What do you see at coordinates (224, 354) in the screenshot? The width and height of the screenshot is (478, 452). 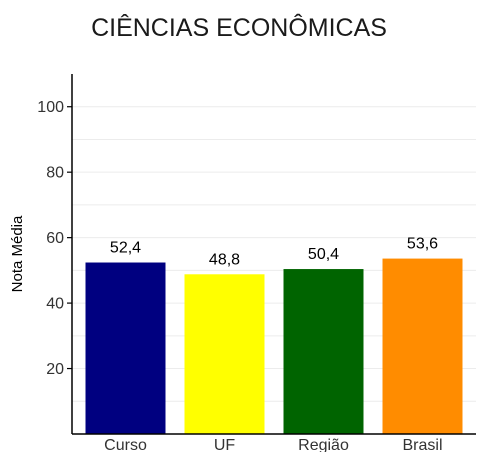 I see `bar-uf` at bounding box center [224, 354].